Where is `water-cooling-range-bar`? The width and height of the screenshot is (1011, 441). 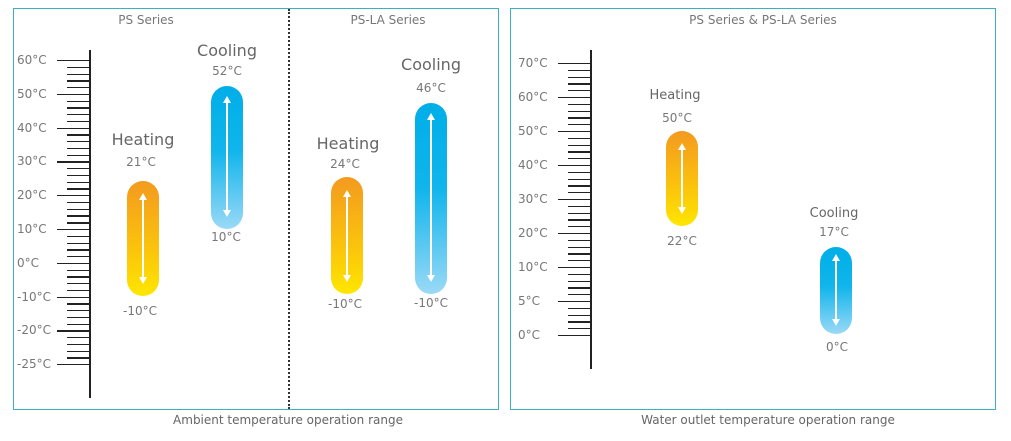
water-cooling-range-bar is located at coordinates (836, 290).